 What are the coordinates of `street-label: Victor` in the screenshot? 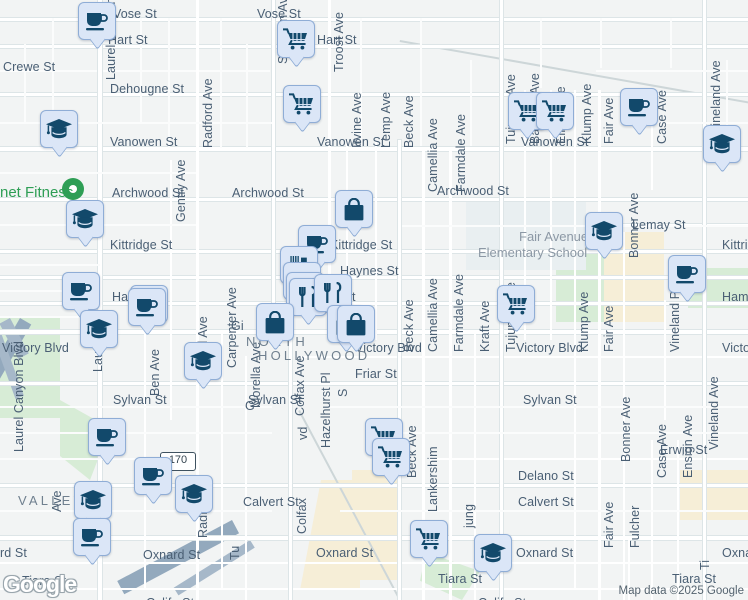 It's located at (735, 348).